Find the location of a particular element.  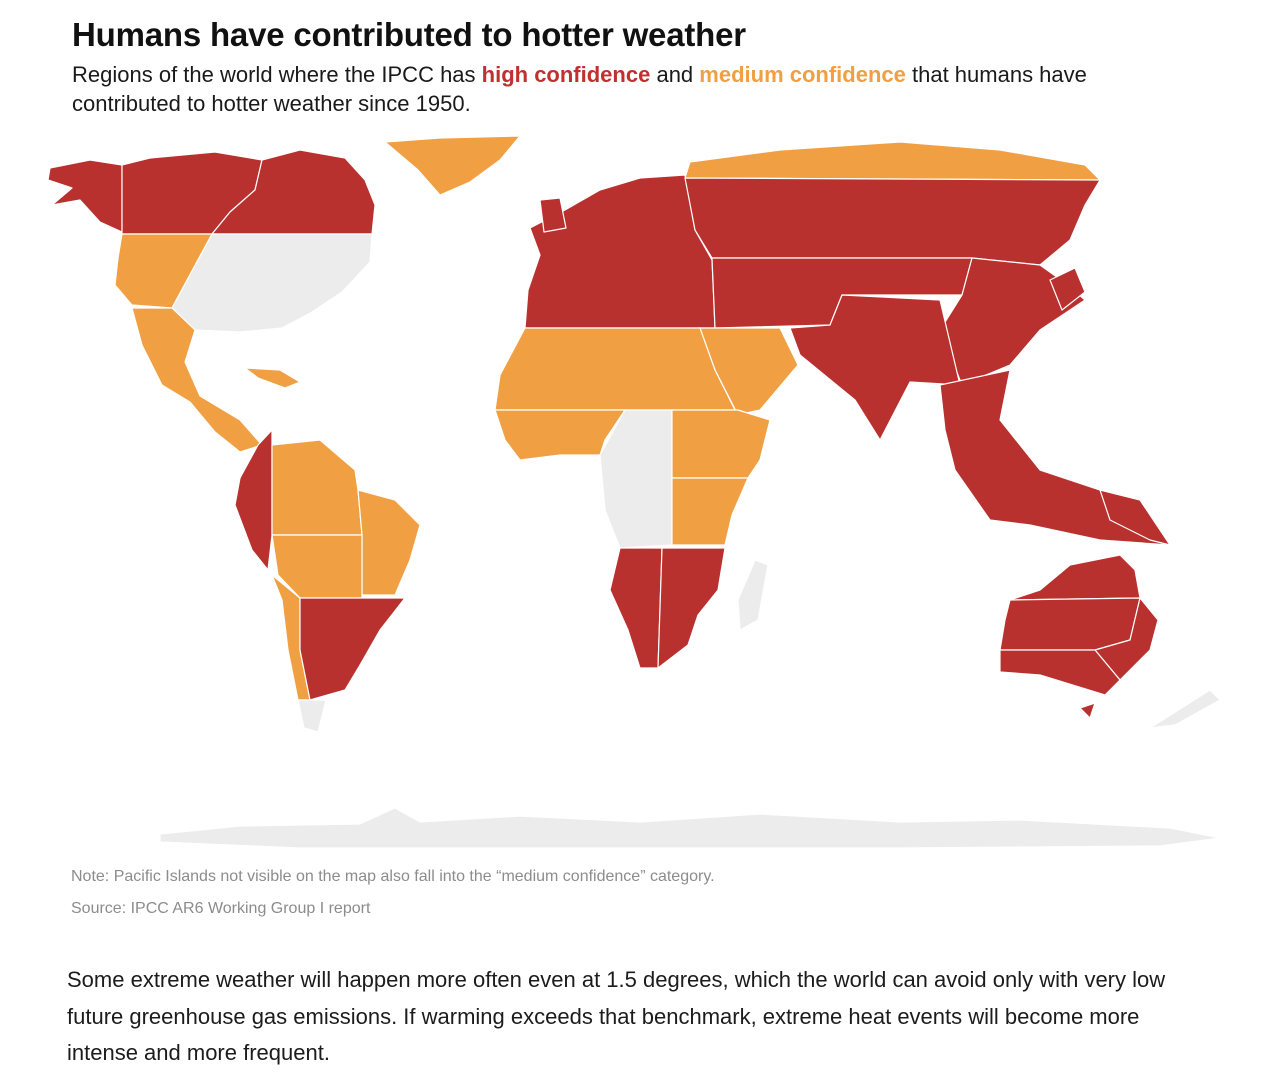

region-japan is located at coordinates (1067, 289).